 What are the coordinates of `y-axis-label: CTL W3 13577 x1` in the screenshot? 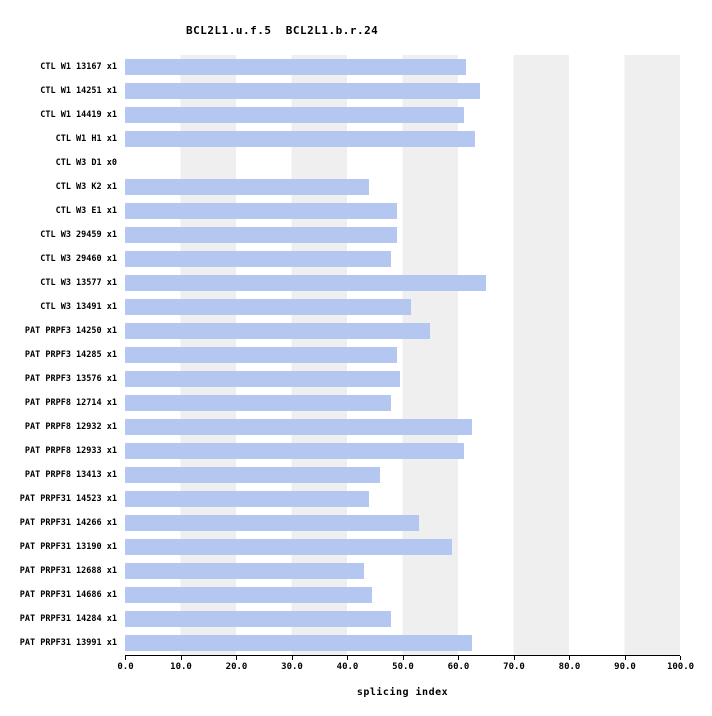 It's located at (78, 283).